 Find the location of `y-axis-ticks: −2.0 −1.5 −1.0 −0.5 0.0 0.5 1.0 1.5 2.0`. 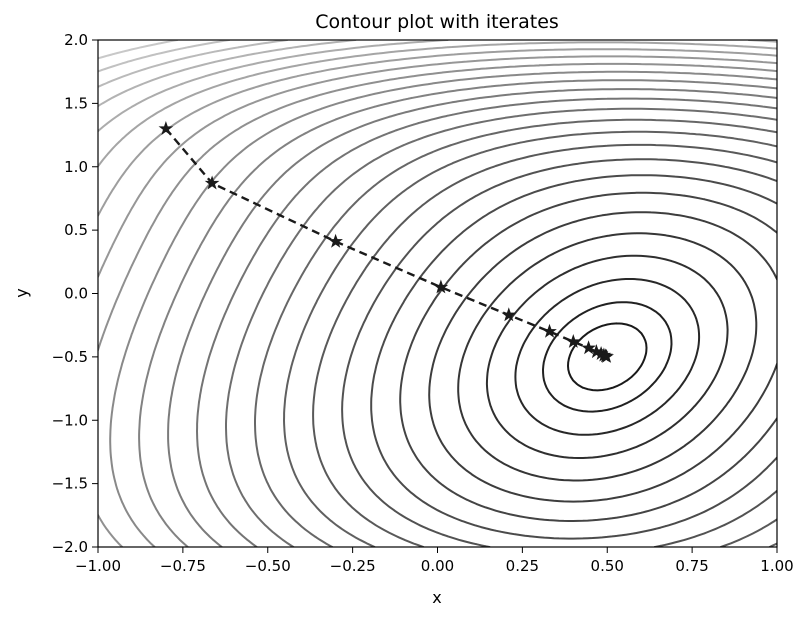

y-axis-ticks: −2.0 −1.5 −1.0 −0.5 0.0 0.5 1.0 1.5 2.0 is located at coordinates (75, 293).